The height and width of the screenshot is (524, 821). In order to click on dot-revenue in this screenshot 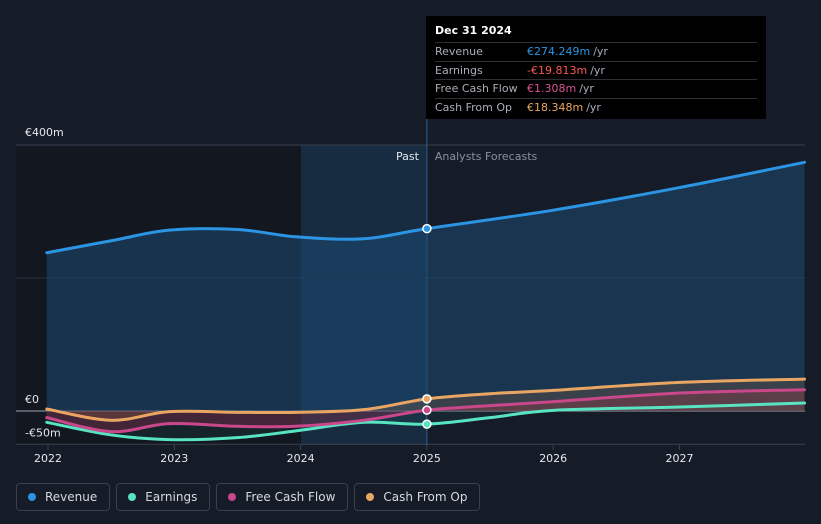, I will do `click(427, 228)`.